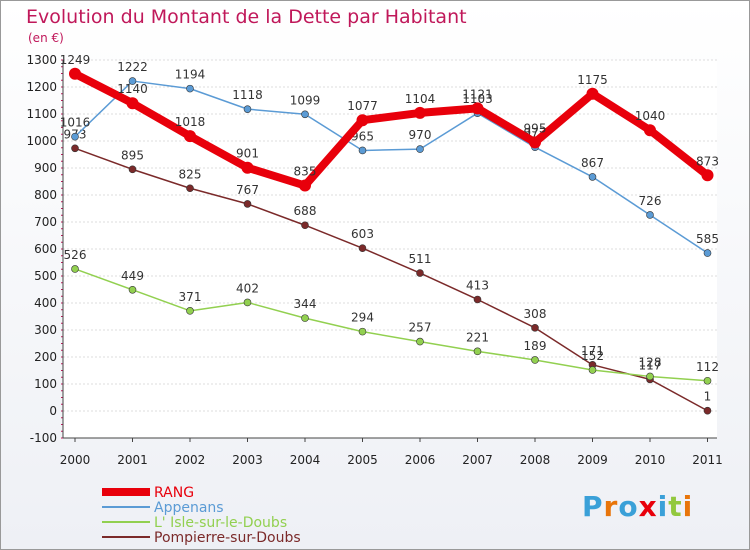  I want to click on legend-label: RANG, so click(174, 493).